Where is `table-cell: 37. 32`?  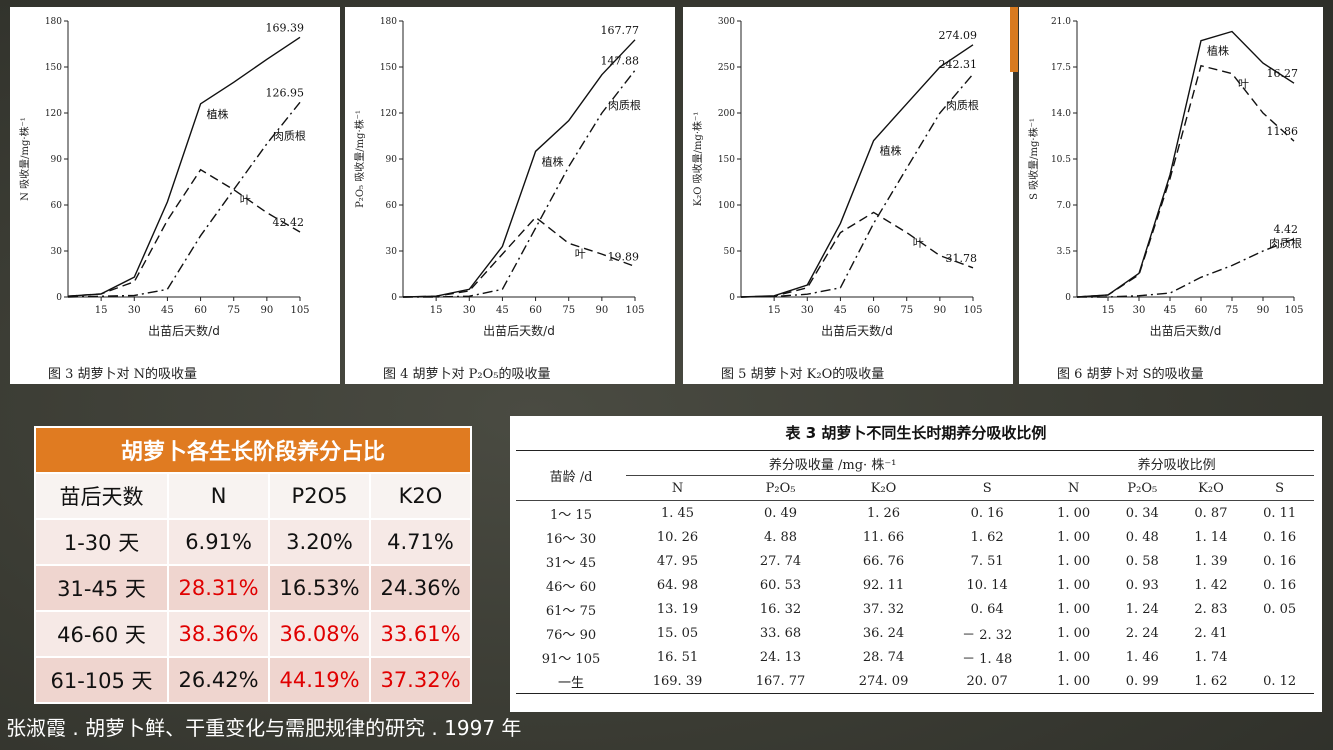
table-cell: 37. 32 is located at coordinates (883, 609).